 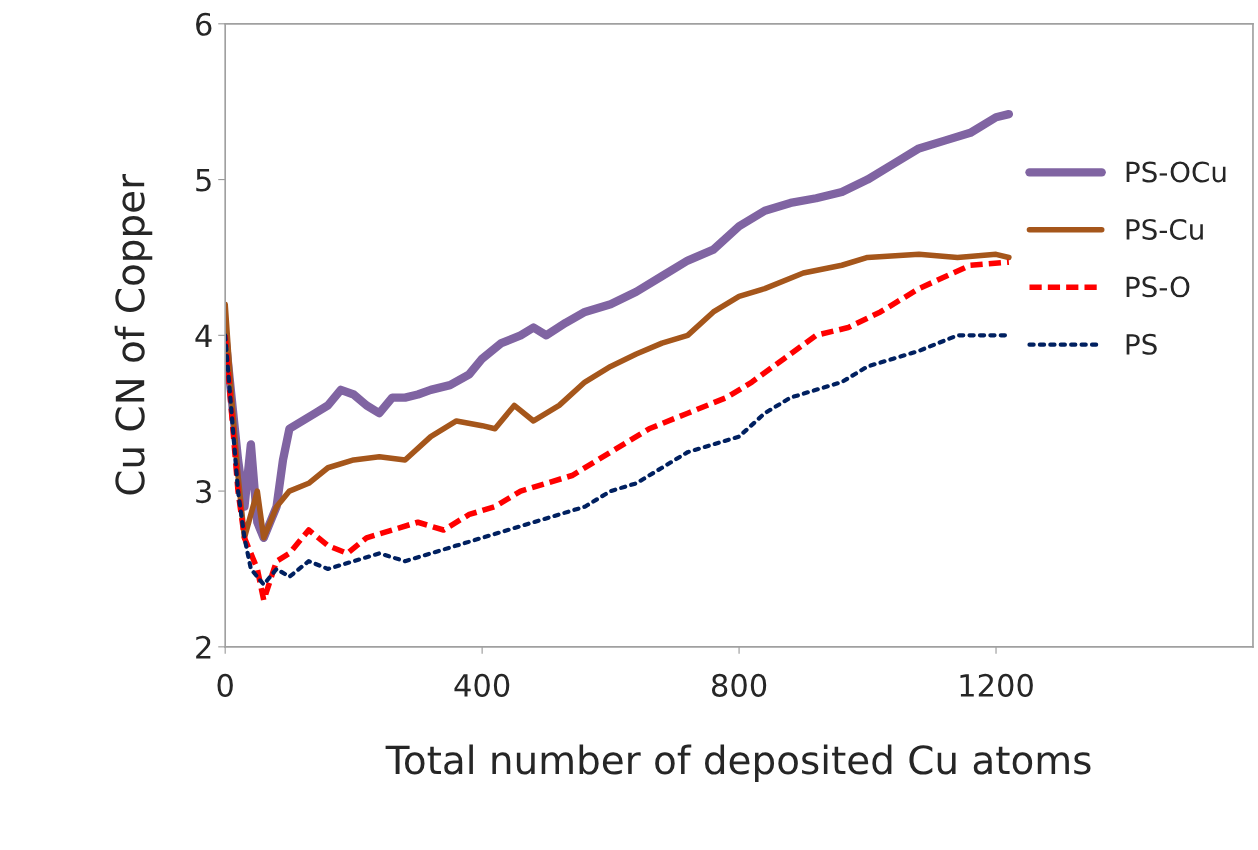 I want to click on legend-label: PS-Cu, so click(x=1164, y=229).